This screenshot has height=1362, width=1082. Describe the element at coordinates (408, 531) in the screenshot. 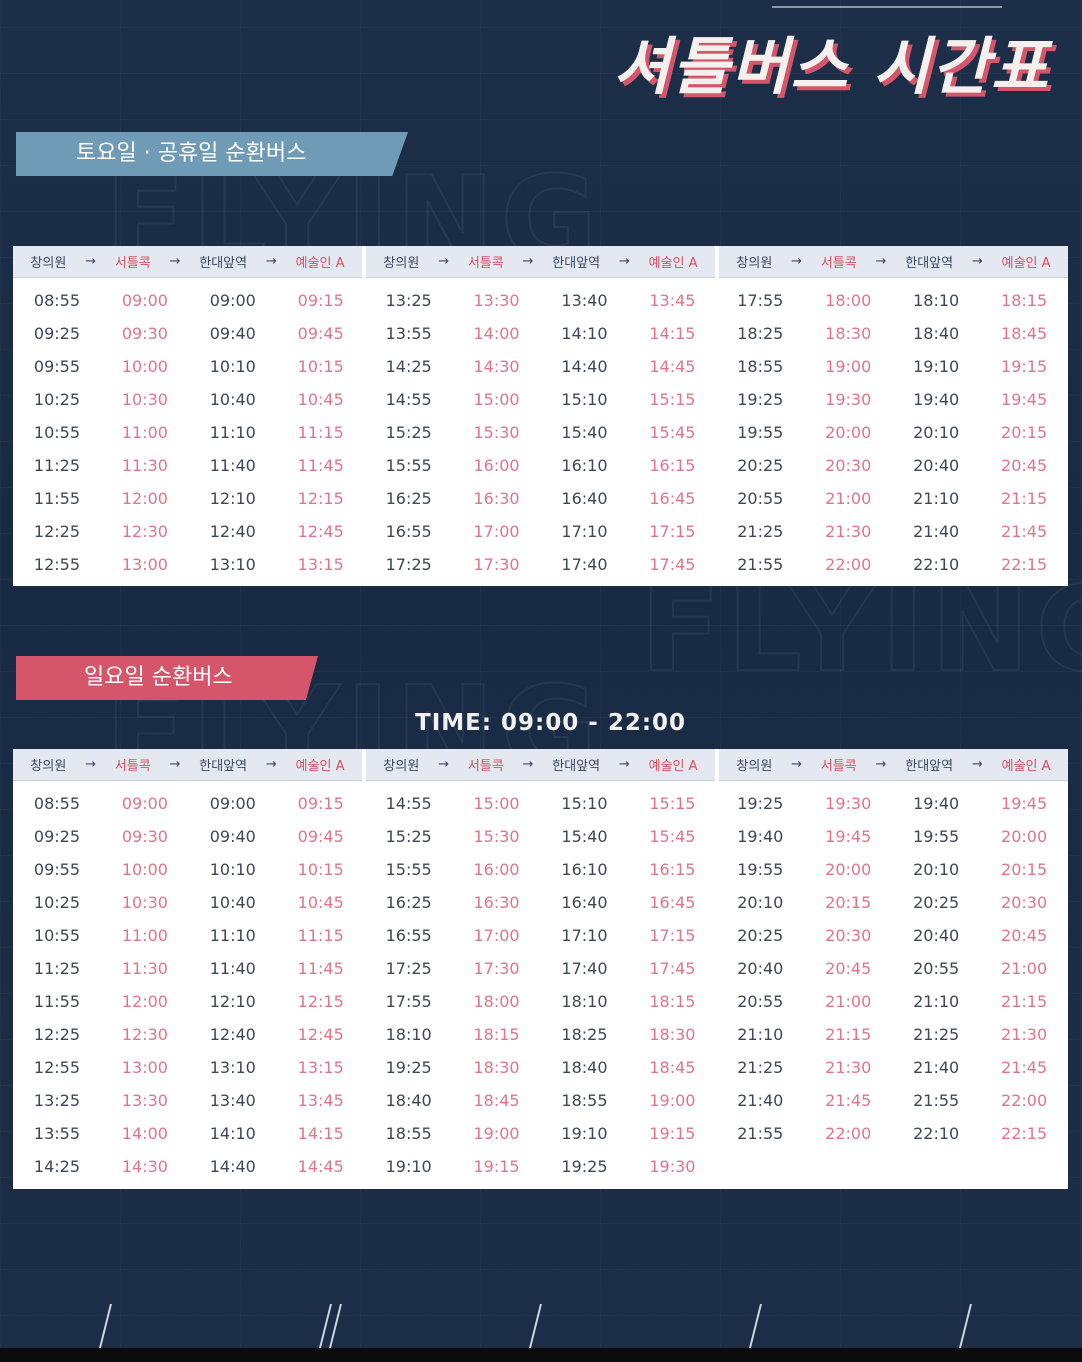

I see `time-cell: 16:55` at that location.